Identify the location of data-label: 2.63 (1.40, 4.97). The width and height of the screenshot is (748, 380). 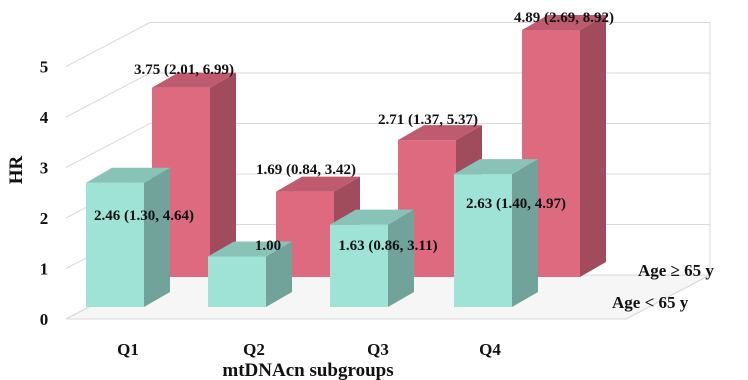
(516, 204).